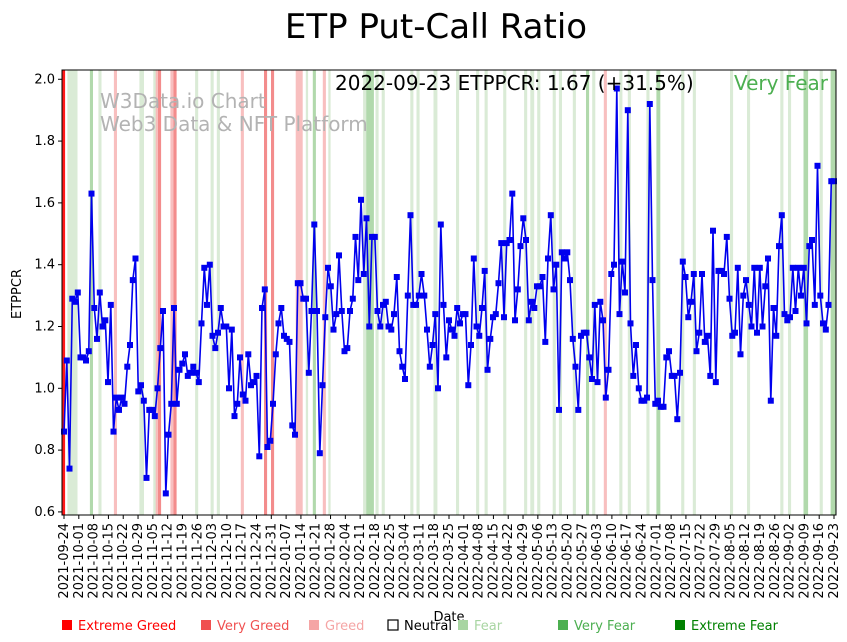 The height and width of the screenshot is (642, 847). Describe the element at coordinates (183, 561) in the screenshot. I see `x-tick-label: 2021-11-19` at that location.